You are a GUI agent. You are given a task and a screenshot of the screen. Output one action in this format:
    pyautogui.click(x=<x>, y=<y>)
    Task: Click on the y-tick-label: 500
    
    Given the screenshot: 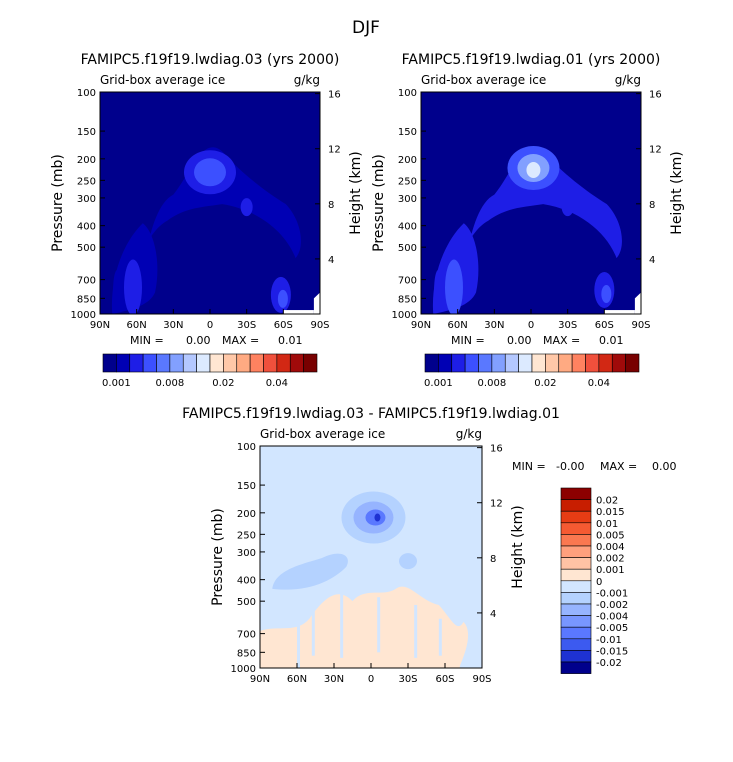 What is the action you would take?
    pyautogui.click(x=407, y=248)
    